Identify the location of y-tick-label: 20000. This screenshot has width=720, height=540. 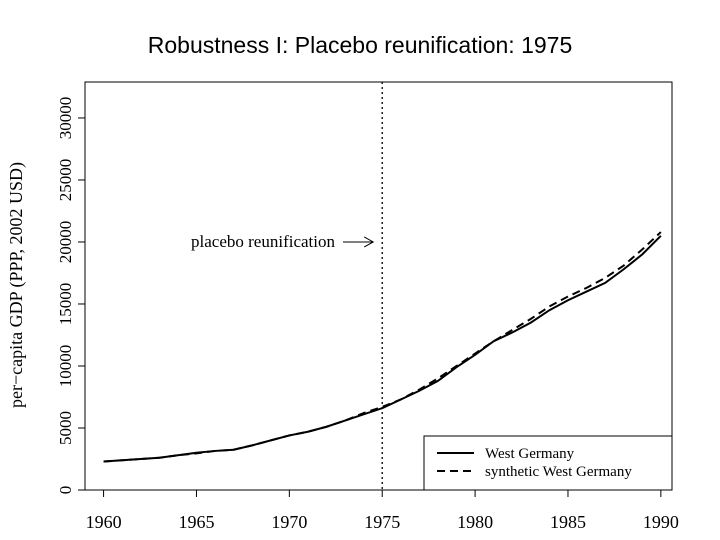
(65, 242).